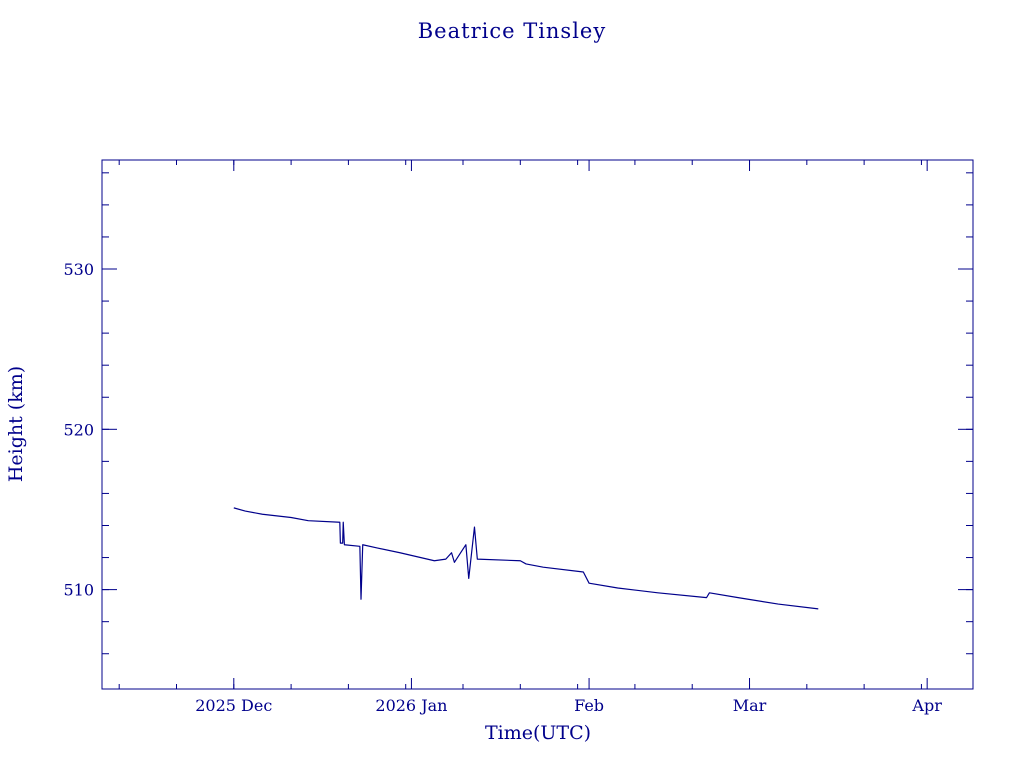 This screenshot has width=1024, height=768. What do you see at coordinates (538, 733) in the screenshot?
I see `x-axis-label: Time(UTC)` at bounding box center [538, 733].